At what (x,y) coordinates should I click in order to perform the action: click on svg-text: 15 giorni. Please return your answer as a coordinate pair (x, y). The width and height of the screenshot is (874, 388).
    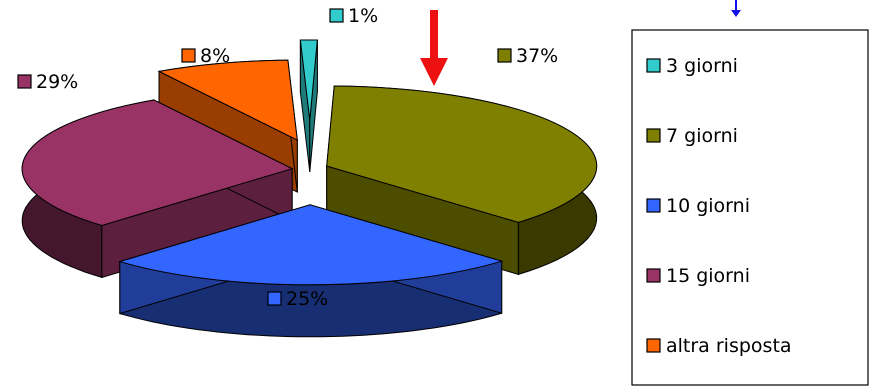
    Looking at the image, I should click on (708, 276).